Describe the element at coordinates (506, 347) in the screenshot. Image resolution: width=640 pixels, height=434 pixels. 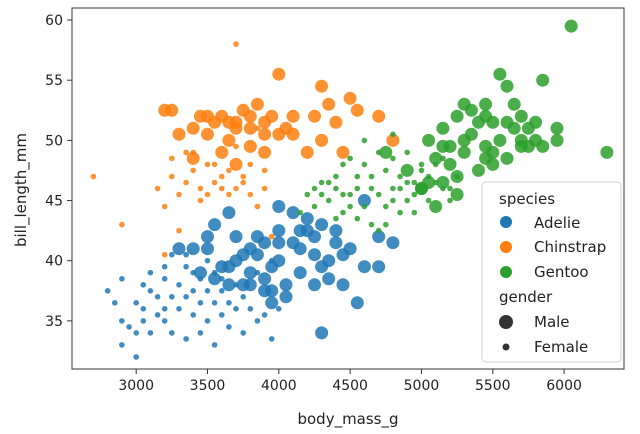
I see `legend-marker-female` at that location.